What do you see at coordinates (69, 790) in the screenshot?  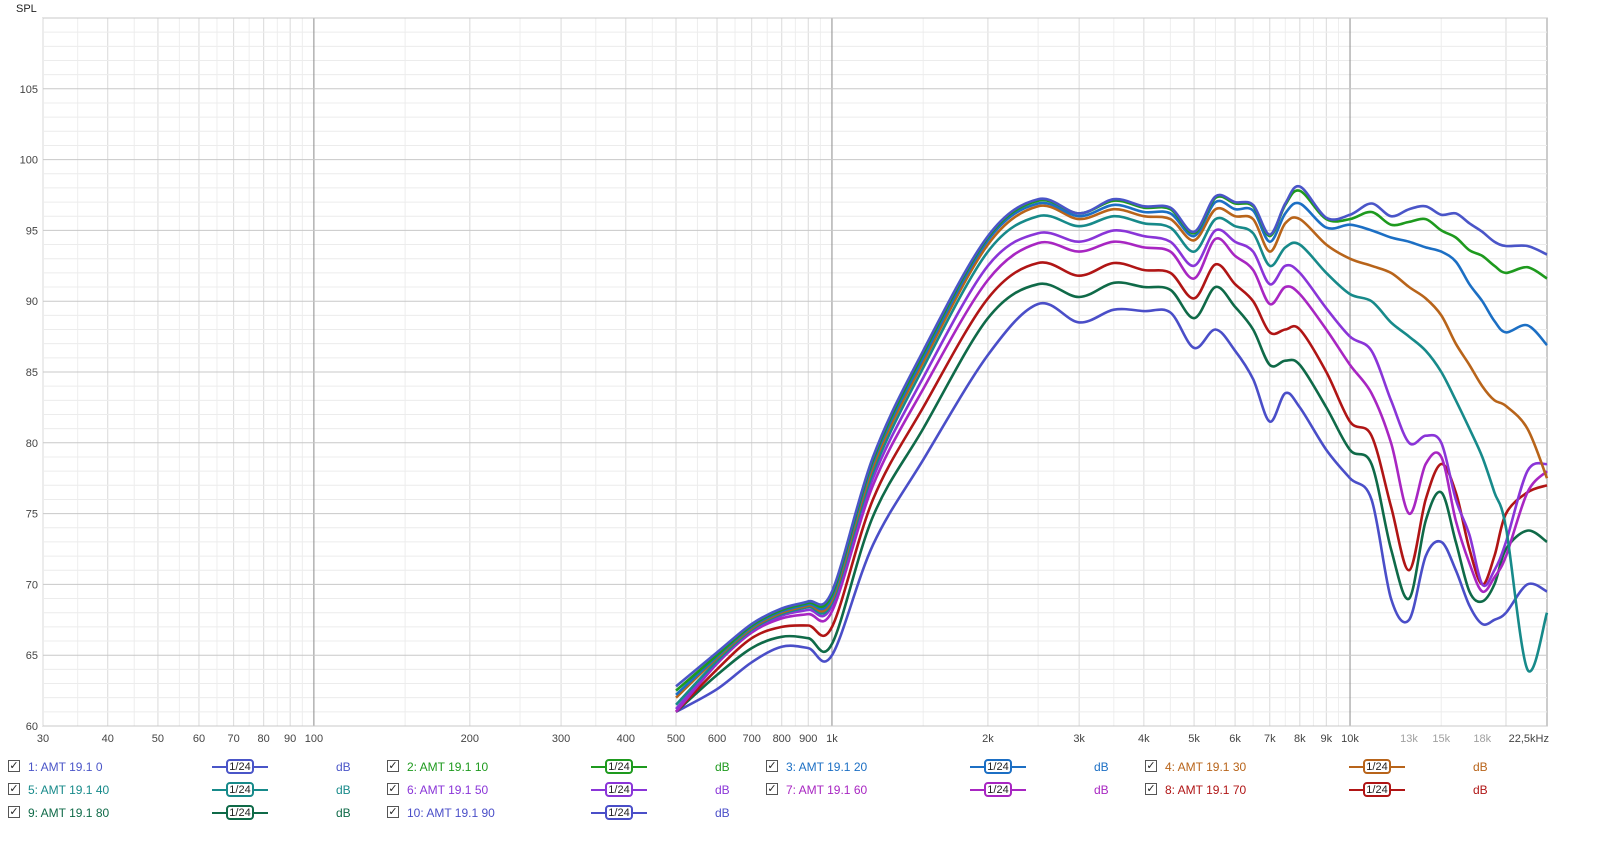 I see `legend-label: 5: AMT 19.1 40` at bounding box center [69, 790].